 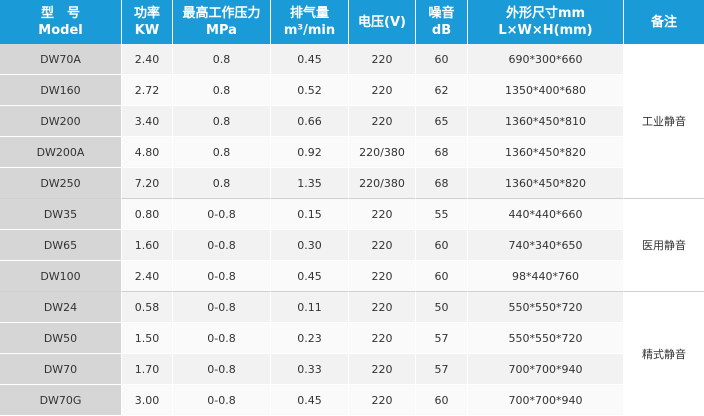 I want to click on header-dims-unit: L×W×H(mm), so click(x=545, y=30).